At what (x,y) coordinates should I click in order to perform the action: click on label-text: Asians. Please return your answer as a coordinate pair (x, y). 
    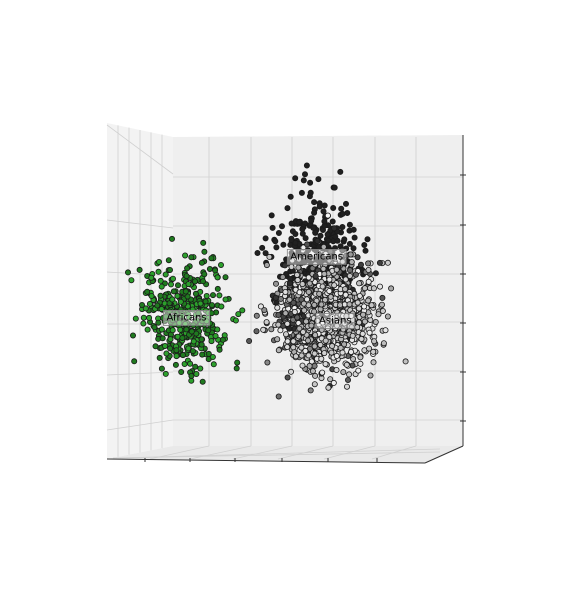
    Looking at the image, I should click on (335, 320).